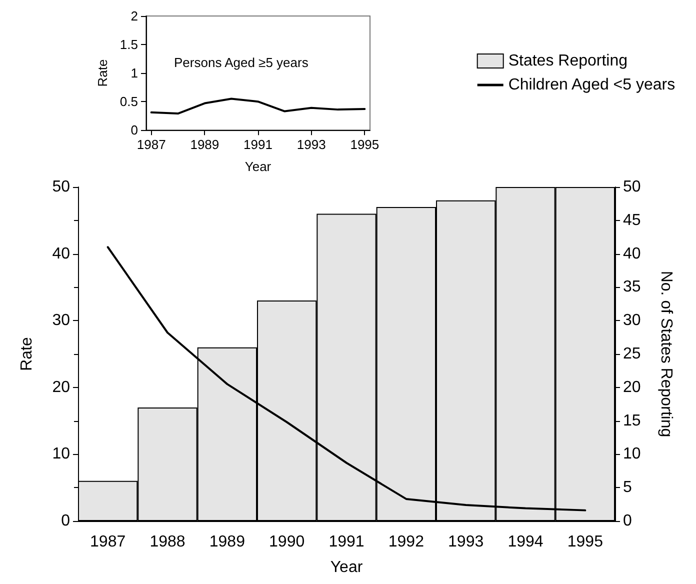  What do you see at coordinates (61, 387) in the screenshot?
I see `y-tick-label: 20` at bounding box center [61, 387].